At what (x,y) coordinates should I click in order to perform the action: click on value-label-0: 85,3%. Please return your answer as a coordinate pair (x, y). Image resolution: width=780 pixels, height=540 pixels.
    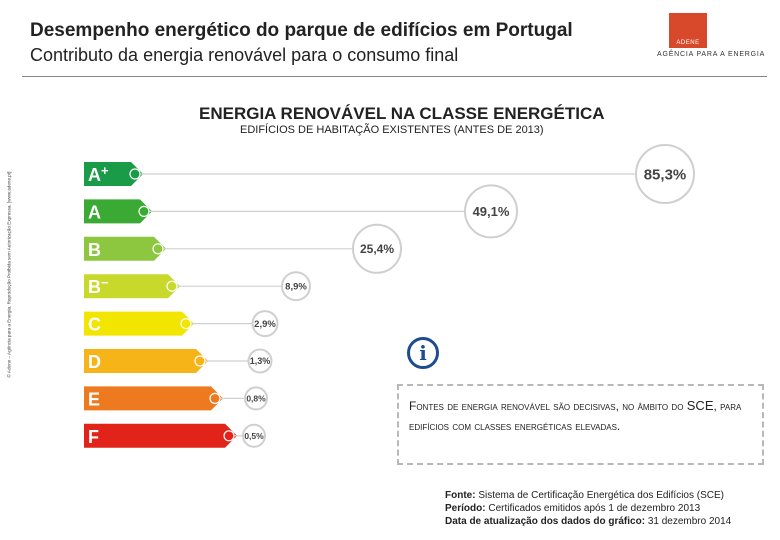
    Looking at the image, I should click on (665, 174).